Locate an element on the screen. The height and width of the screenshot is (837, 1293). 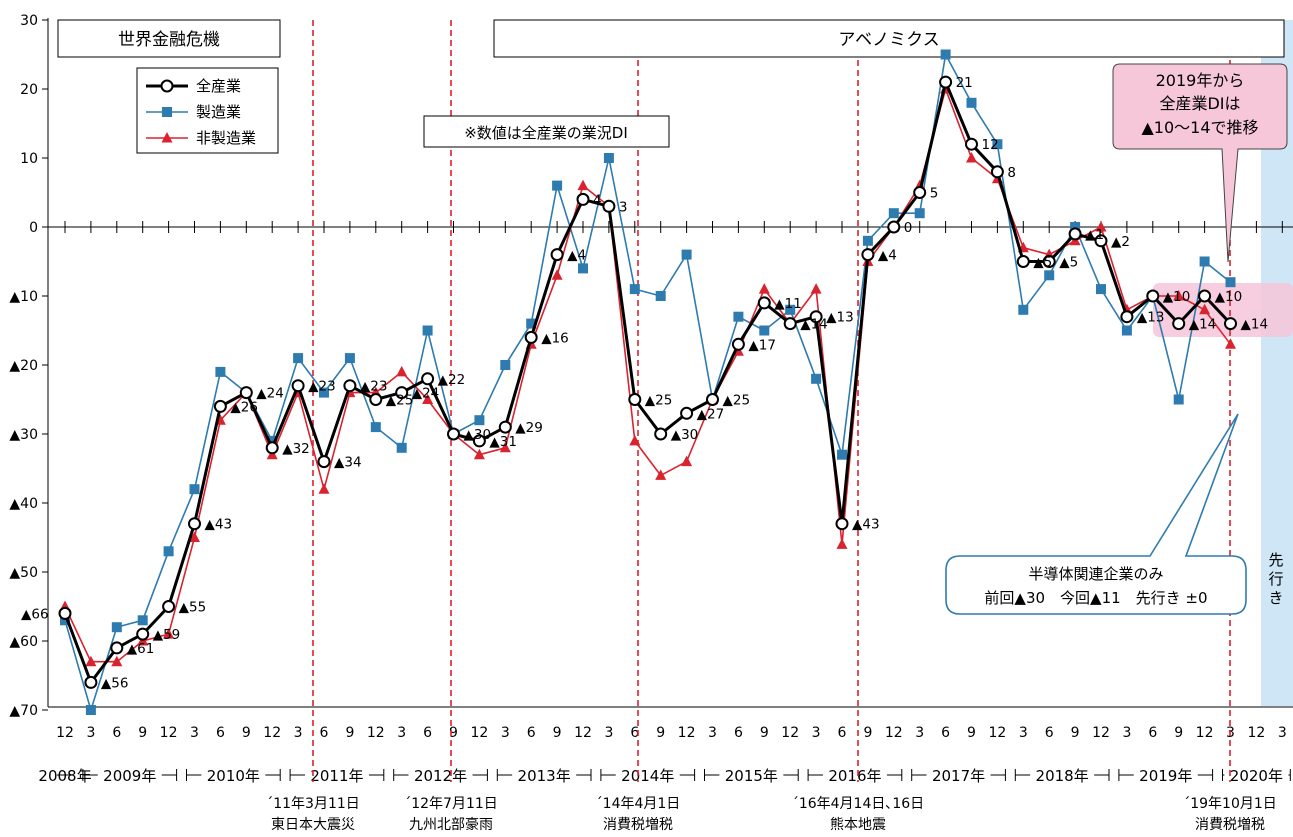
data-label: ▲30 is located at coordinates (685, 435).